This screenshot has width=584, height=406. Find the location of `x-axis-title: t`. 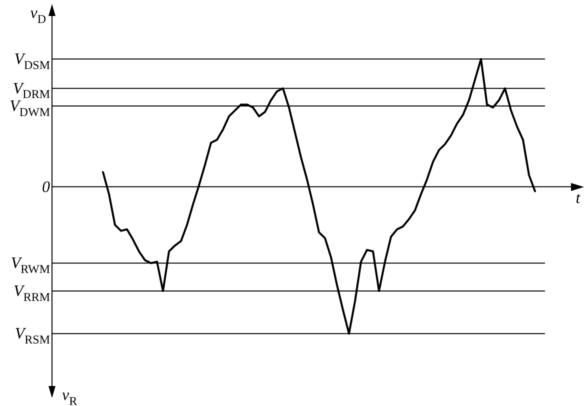

x-axis-title: t is located at coordinates (578, 198).